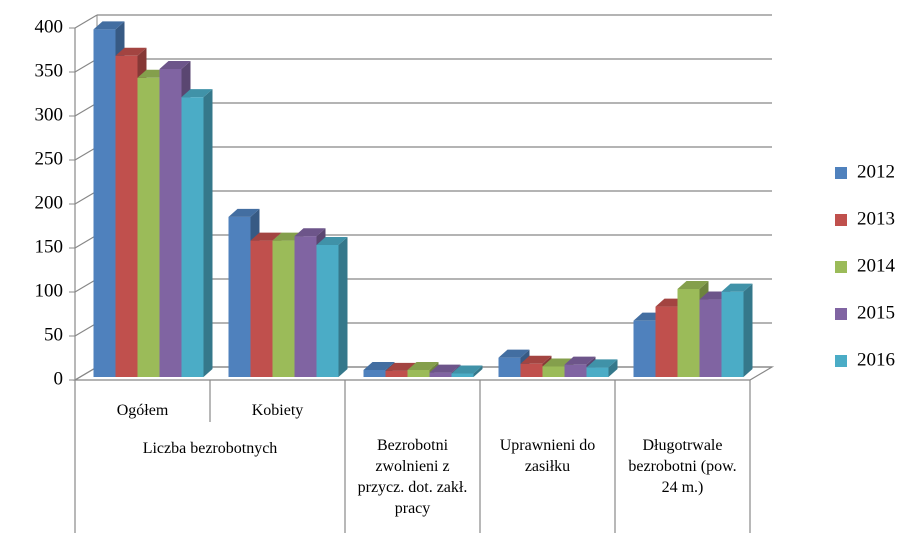  Describe the element at coordinates (682, 466) in the screenshot. I see `x-tick-label: Długotrwale bezrobotni (pow. 24 m.)` at that location.